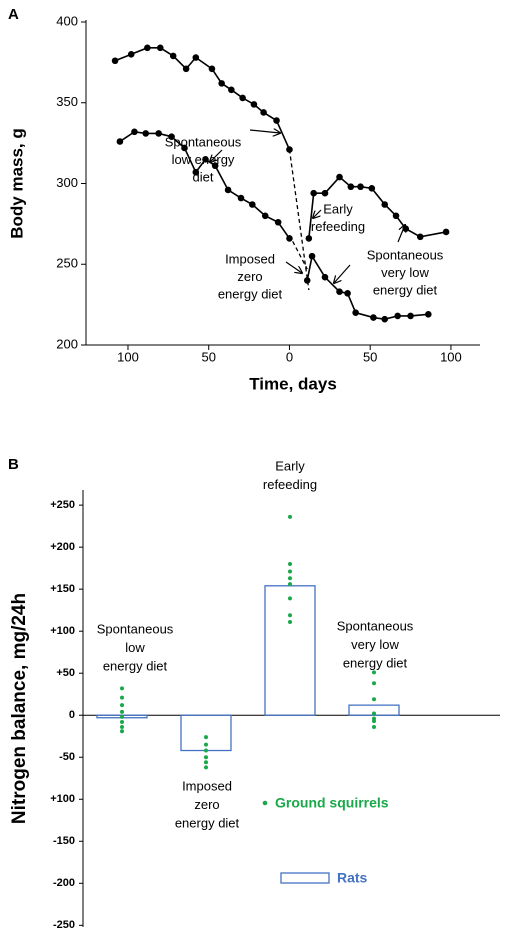 This screenshot has height=928, width=510. What do you see at coordinates (375, 625) in the screenshot?
I see `category-label: Spontaneous` at bounding box center [375, 625].